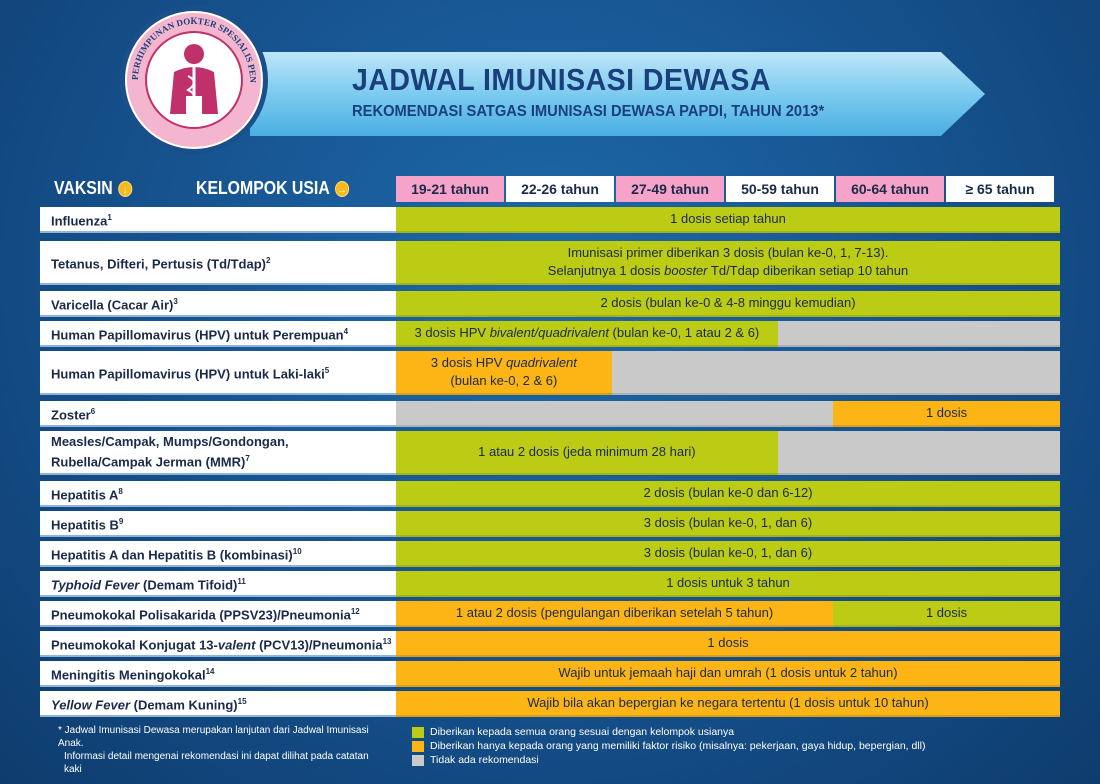 The image size is (1100, 784). I want to click on footnote-ref: 2, so click(268, 260).